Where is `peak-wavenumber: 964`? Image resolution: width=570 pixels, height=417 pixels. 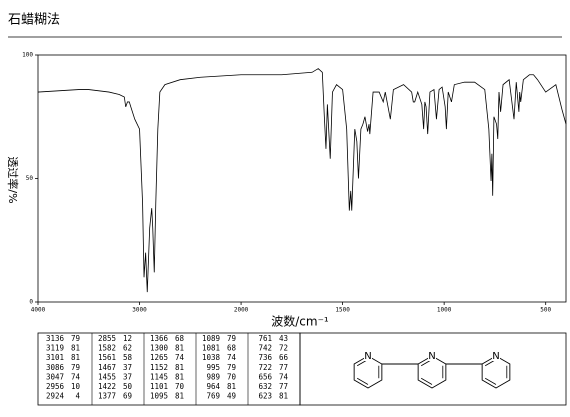
peak-wavenumber: 964 is located at coordinates (213, 386).